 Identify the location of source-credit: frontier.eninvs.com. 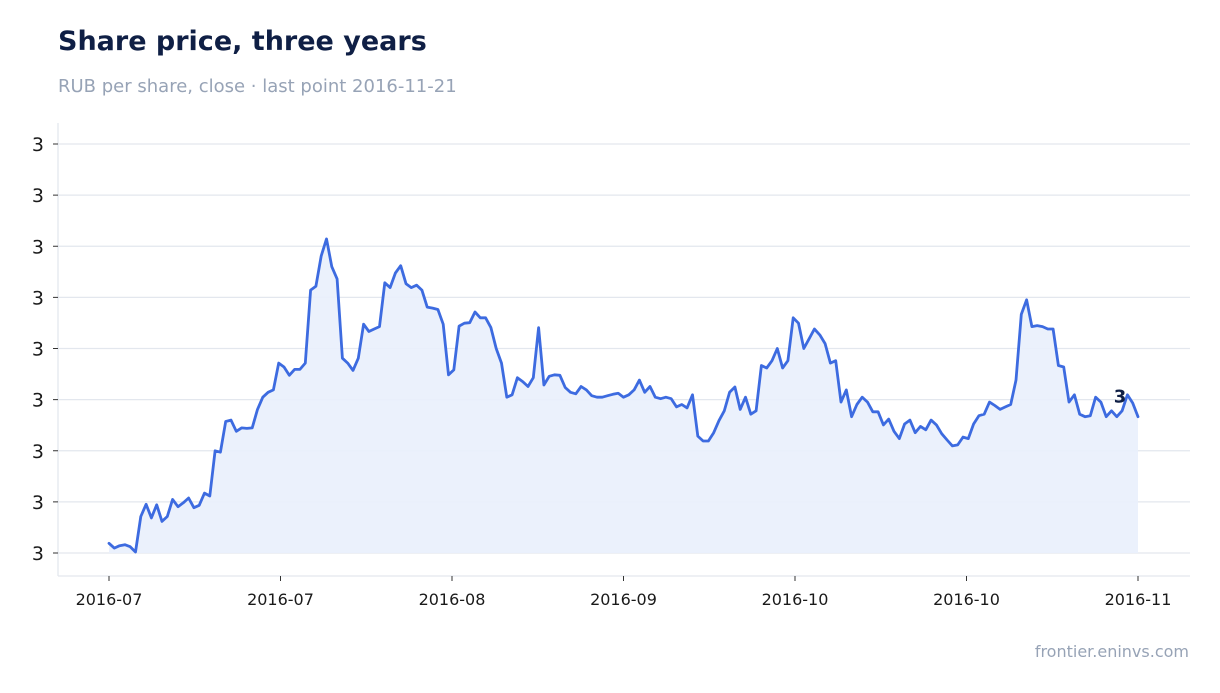
(1111, 651).